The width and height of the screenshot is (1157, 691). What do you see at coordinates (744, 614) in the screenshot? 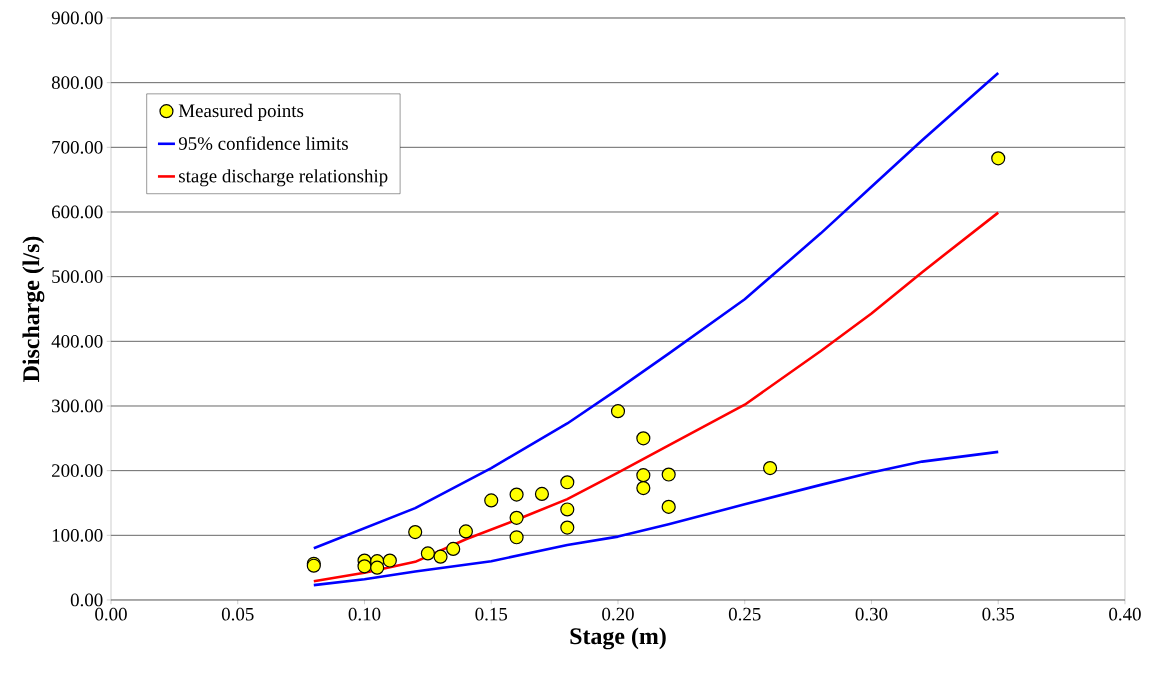
I see `x-tick-label: 0.25` at bounding box center [744, 614].